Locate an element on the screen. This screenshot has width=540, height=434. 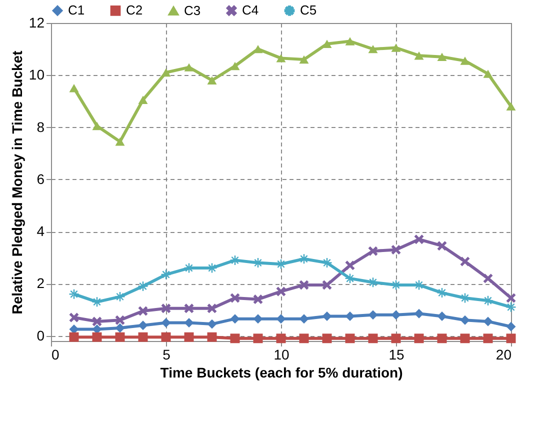
y-tick-label: 12 is located at coordinates (36, 22).